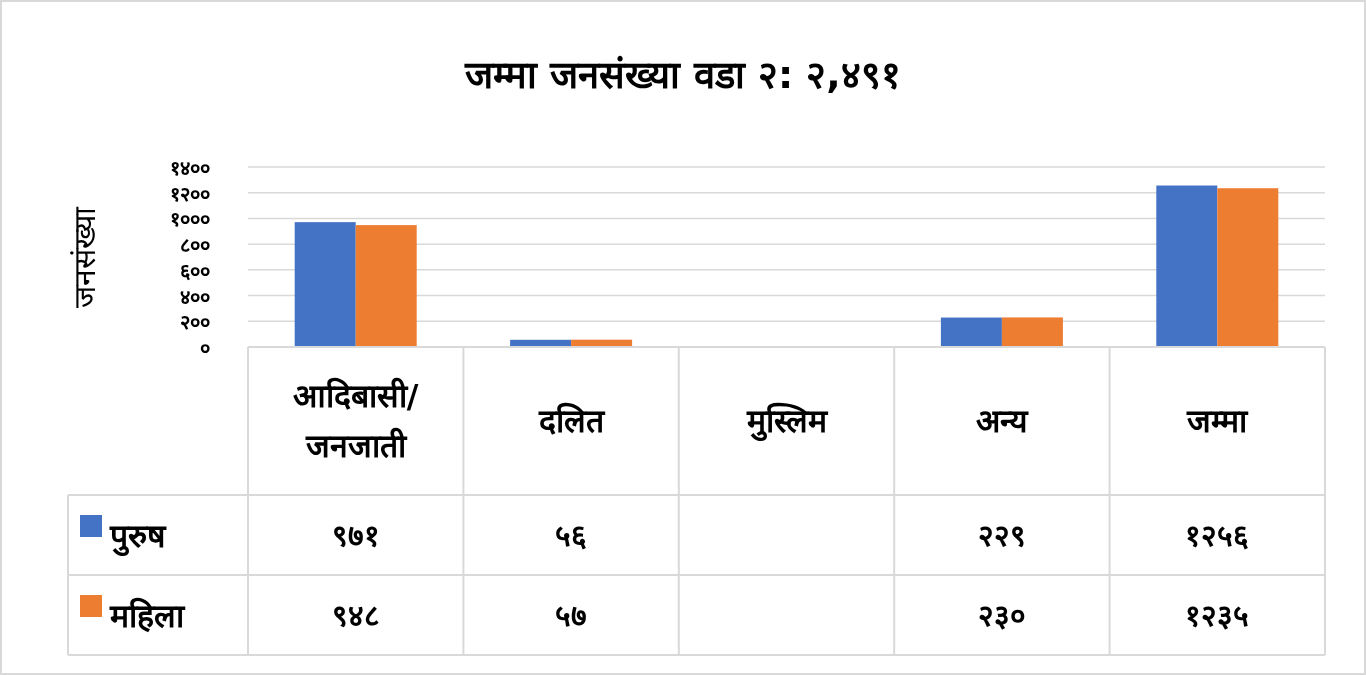  I want to click on y-tick-label: १२००, so click(190, 193).